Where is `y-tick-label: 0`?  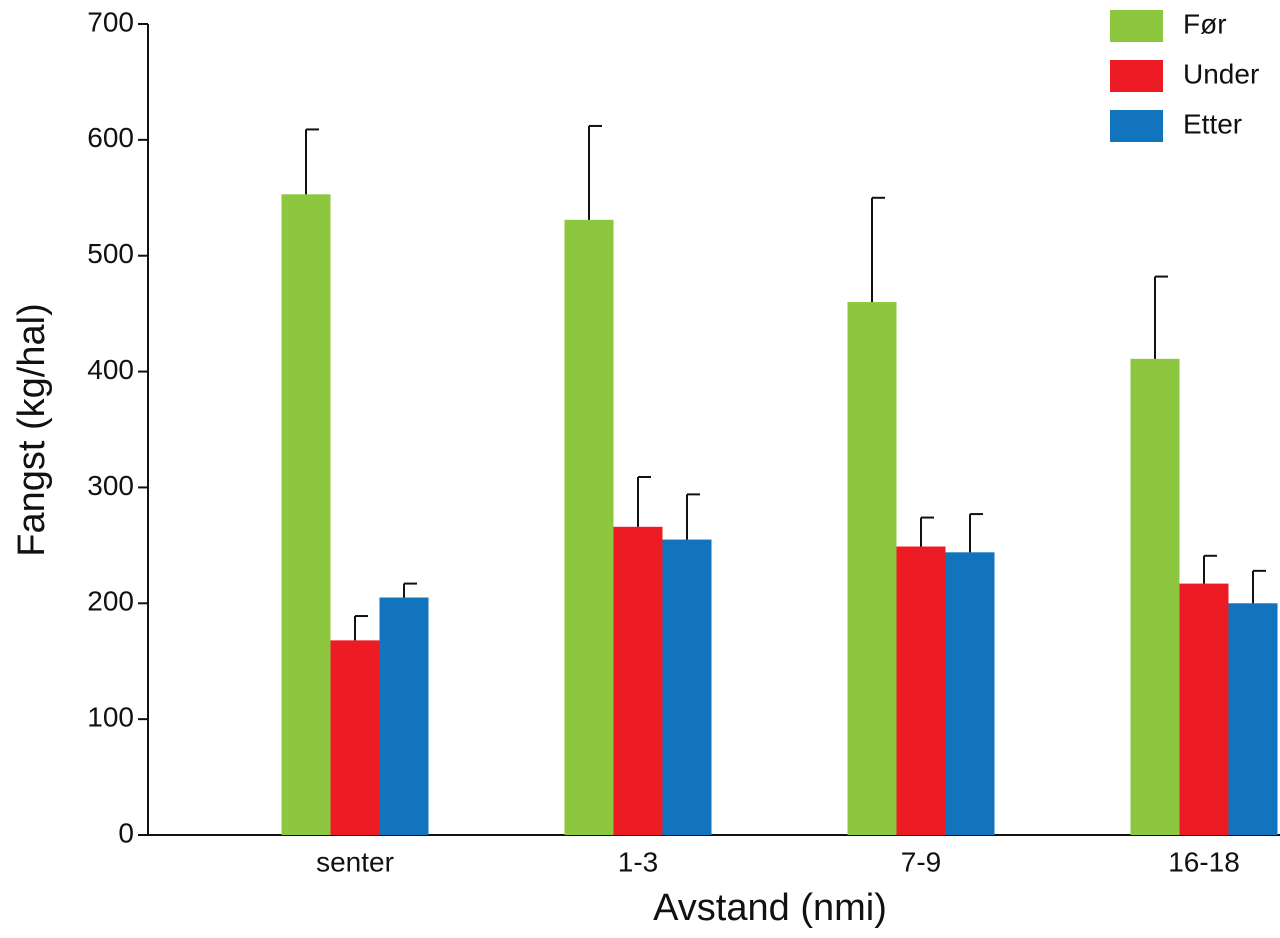
y-tick-label: 0 is located at coordinates (126, 832).